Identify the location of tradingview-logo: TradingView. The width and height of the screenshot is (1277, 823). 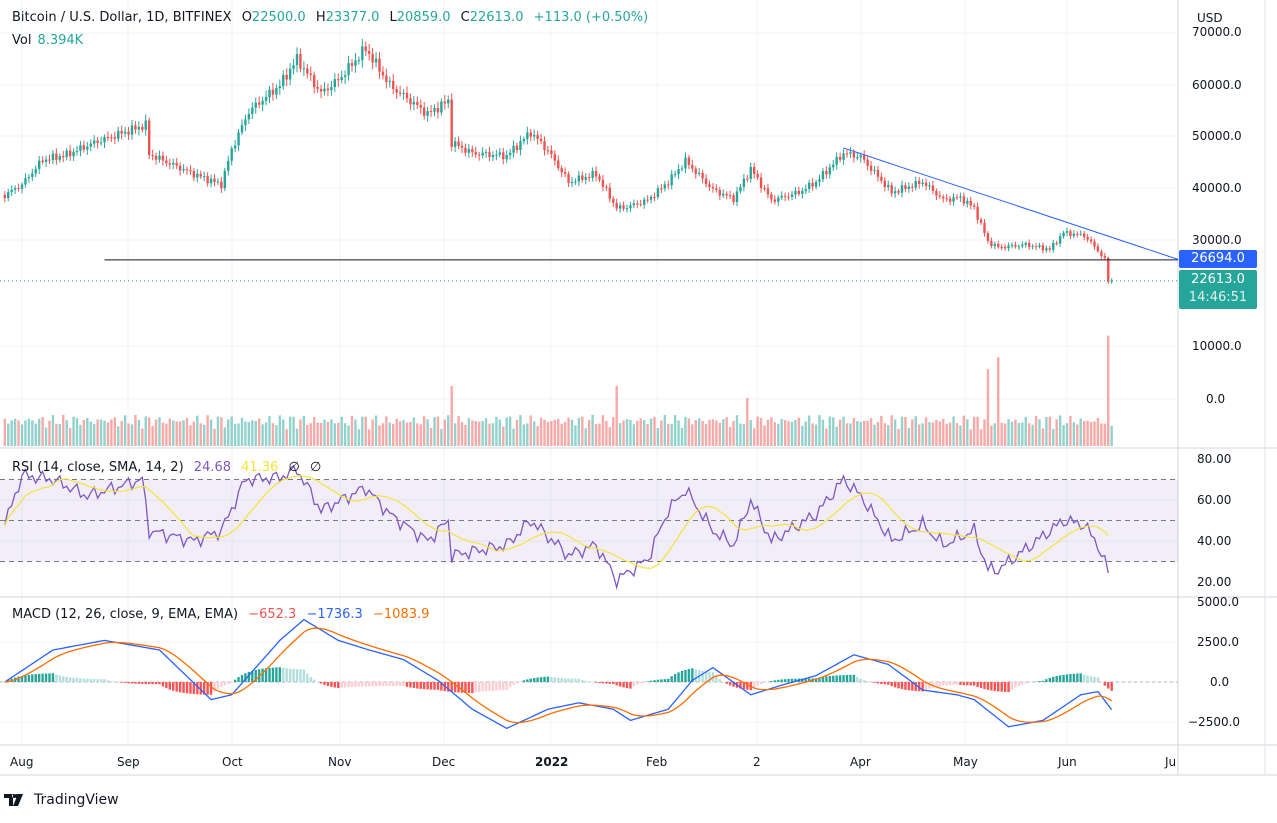
(61, 800).